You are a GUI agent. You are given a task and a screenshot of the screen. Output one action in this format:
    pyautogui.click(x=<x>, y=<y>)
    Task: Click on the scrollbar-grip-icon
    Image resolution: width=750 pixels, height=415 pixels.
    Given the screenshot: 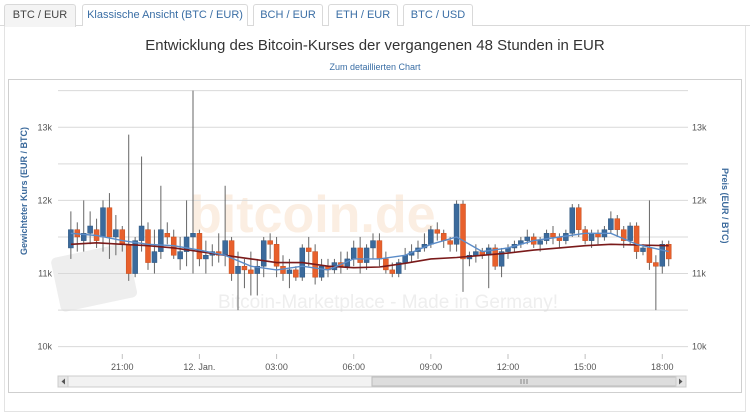 What is the action you would take?
    pyautogui.click(x=524, y=381)
    